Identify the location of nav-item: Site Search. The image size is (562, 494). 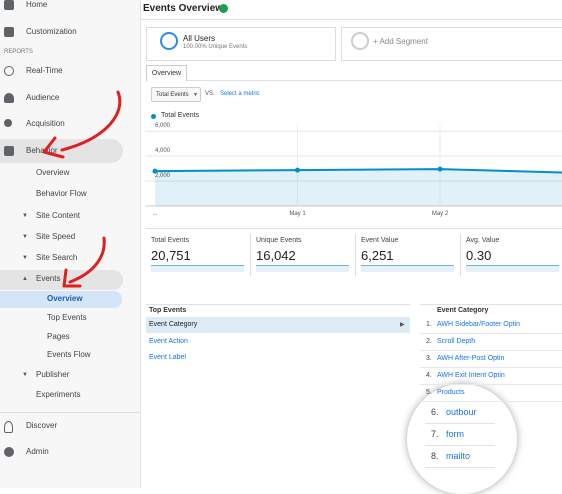
(57, 257).